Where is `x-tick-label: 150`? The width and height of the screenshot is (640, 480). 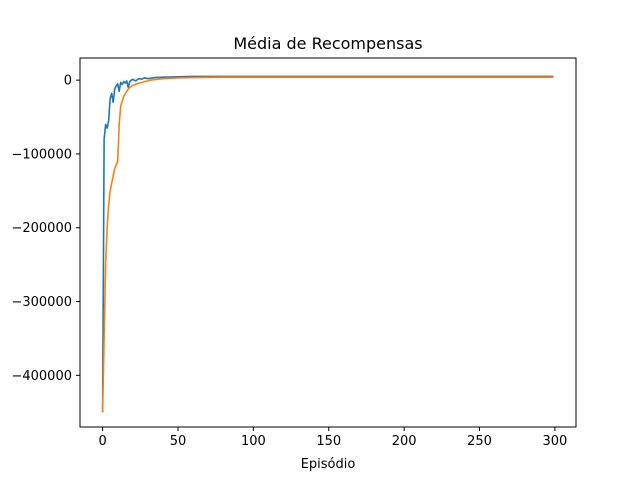
x-tick-label: 150 is located at coordinates (328, 441).